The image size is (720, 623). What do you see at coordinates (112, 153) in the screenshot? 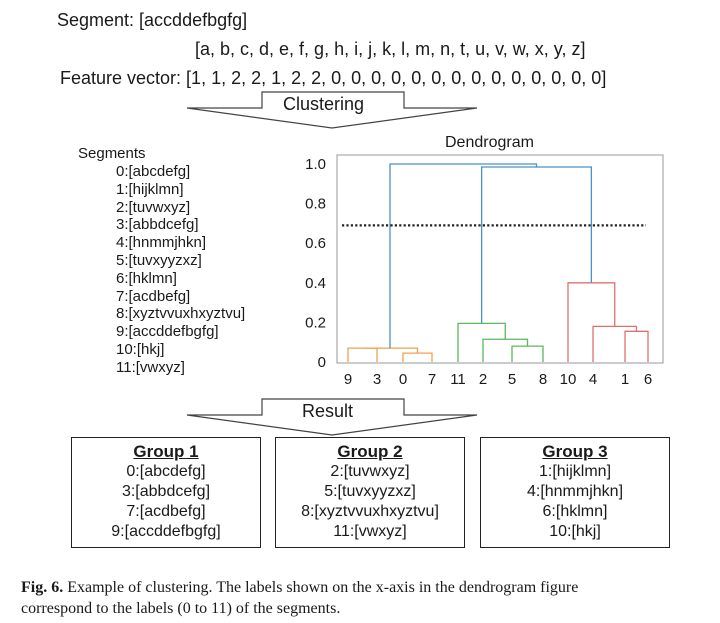
I see `segments-title: Segments` at bounding box center [112, 153].